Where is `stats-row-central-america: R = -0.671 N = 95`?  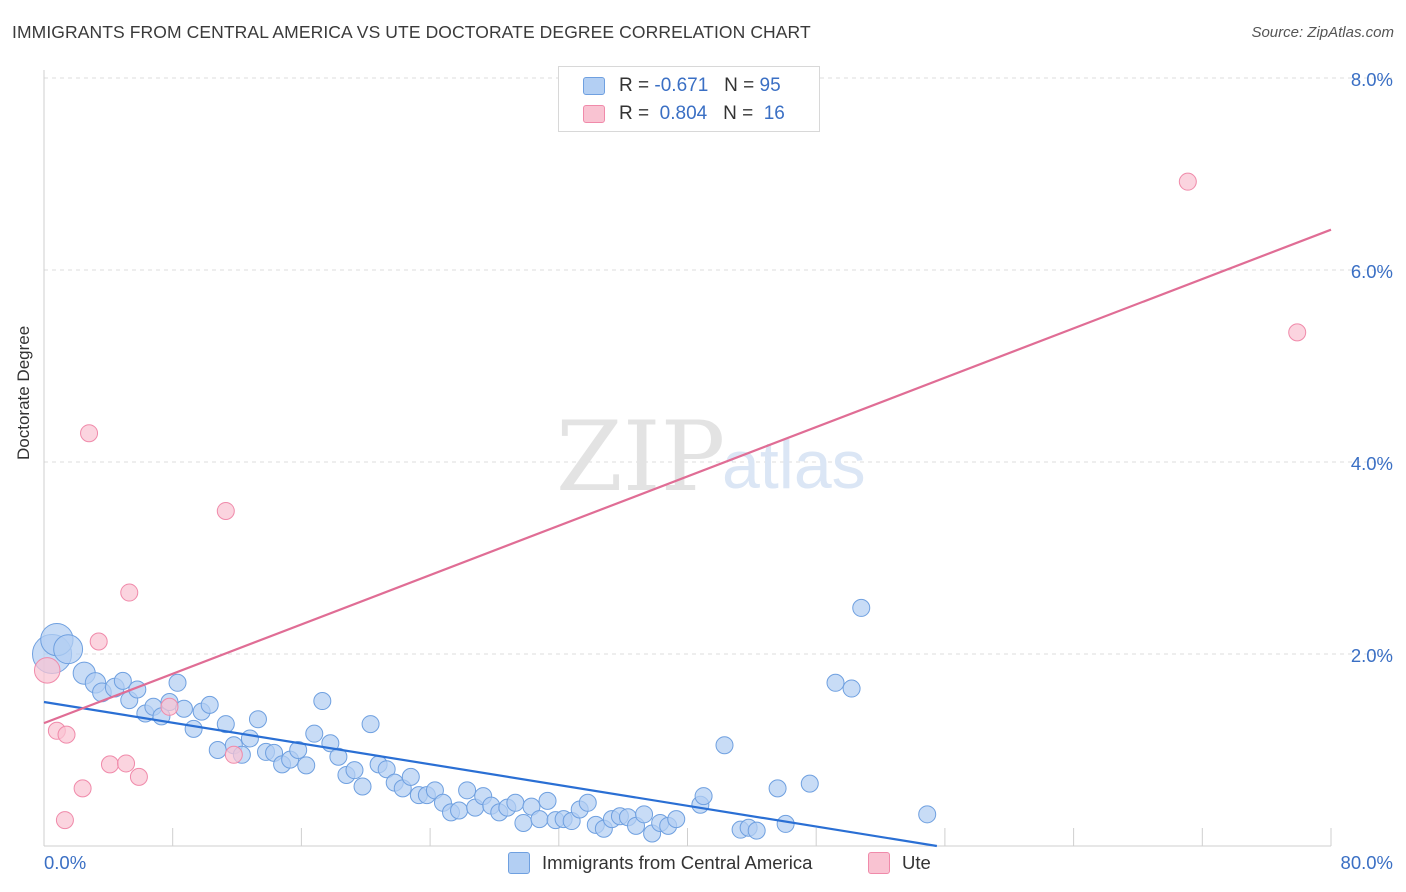 stats-row-central-america: R = -0.671 N = 95 is located at coordinates (682, 86).